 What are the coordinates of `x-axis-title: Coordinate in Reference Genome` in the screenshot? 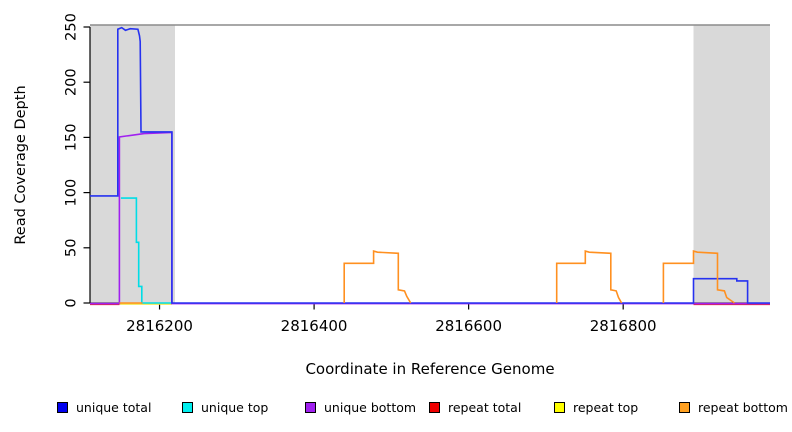 It's located at (430, 369).